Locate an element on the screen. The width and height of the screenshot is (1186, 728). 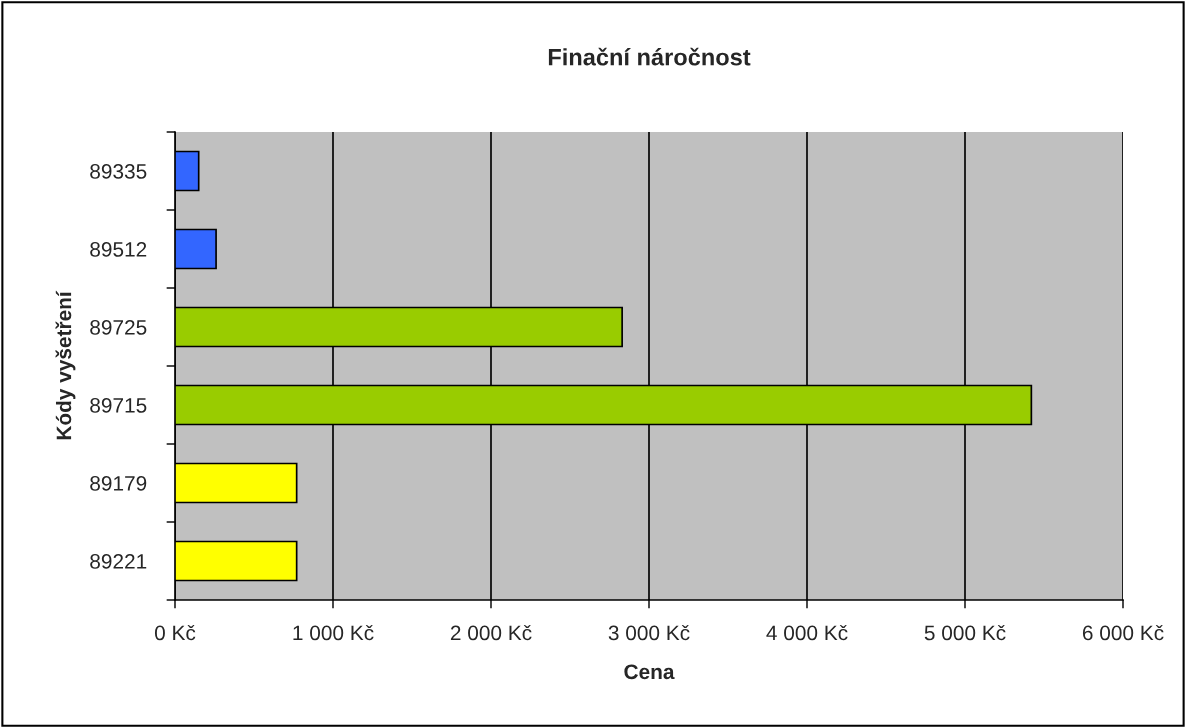
x-axis-title: Cena is located at coordinates (649, 672).